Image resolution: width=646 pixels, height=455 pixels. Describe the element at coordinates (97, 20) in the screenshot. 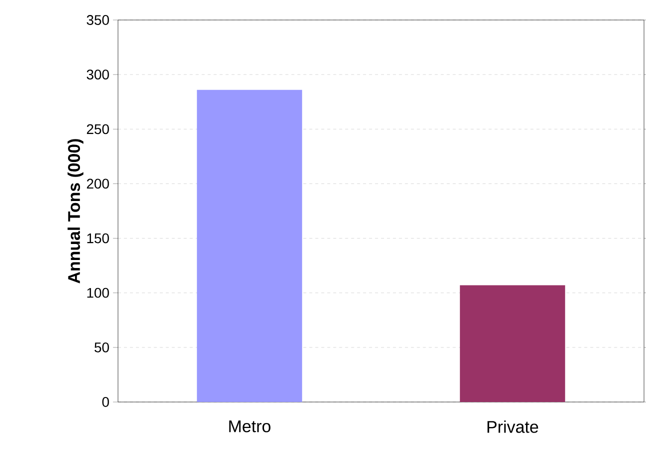

I see `y-tick-label: 350` at that location.